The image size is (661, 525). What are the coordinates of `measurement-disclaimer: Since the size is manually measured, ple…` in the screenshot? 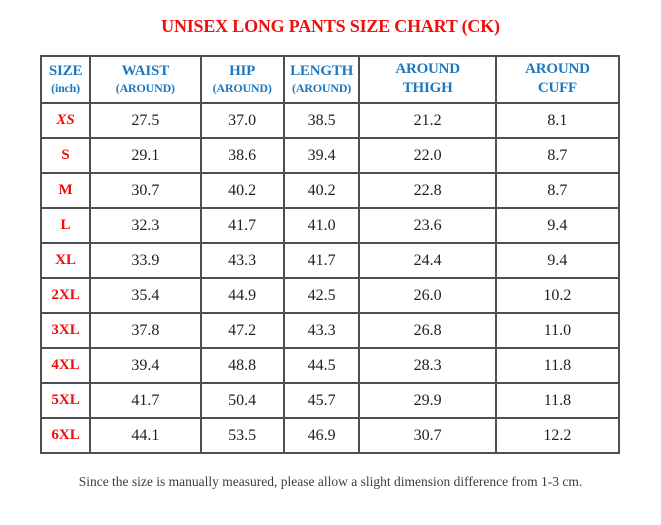 It's located at (330, 481).